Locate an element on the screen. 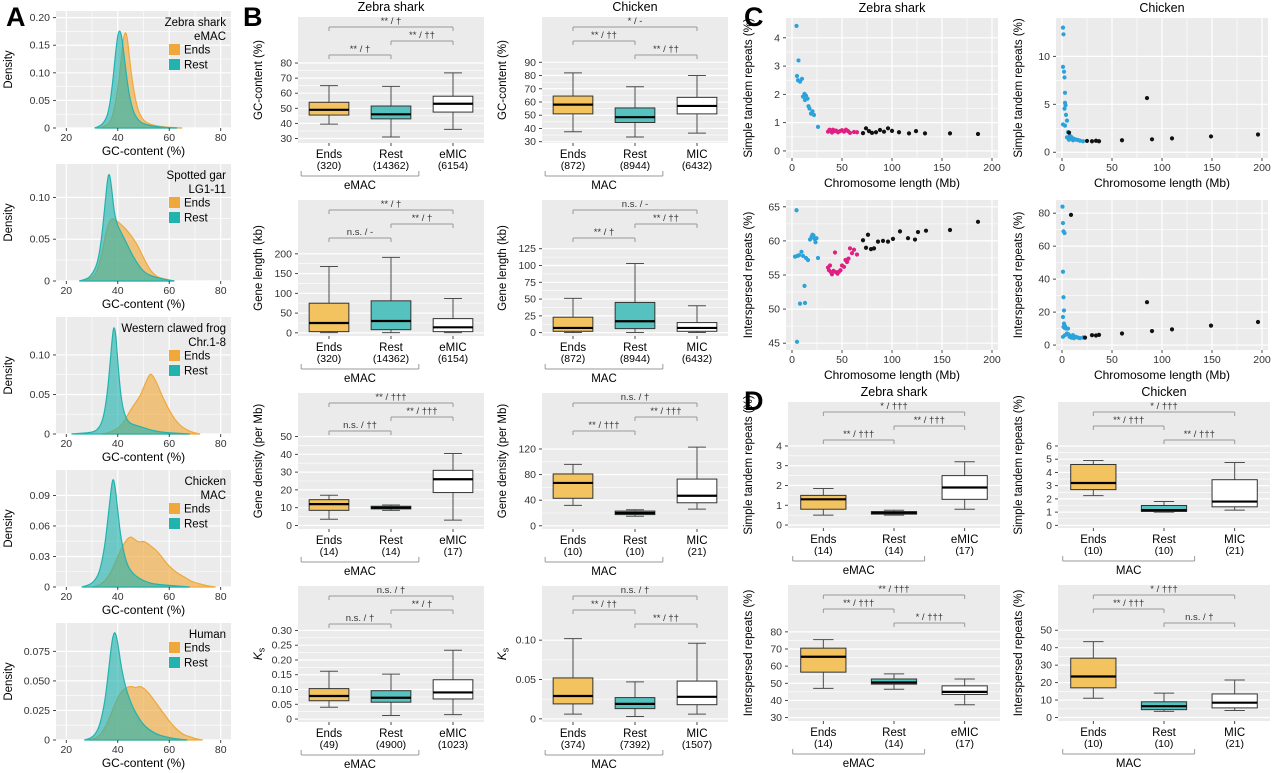  svg-text: 4 is located at coordinates (777, 38).